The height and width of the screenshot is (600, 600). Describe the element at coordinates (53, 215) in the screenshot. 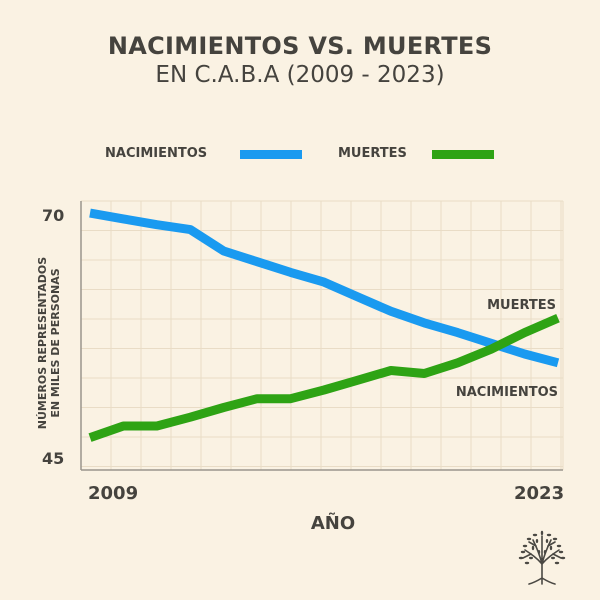

I see `y-tick-label-top: 70` at that location.